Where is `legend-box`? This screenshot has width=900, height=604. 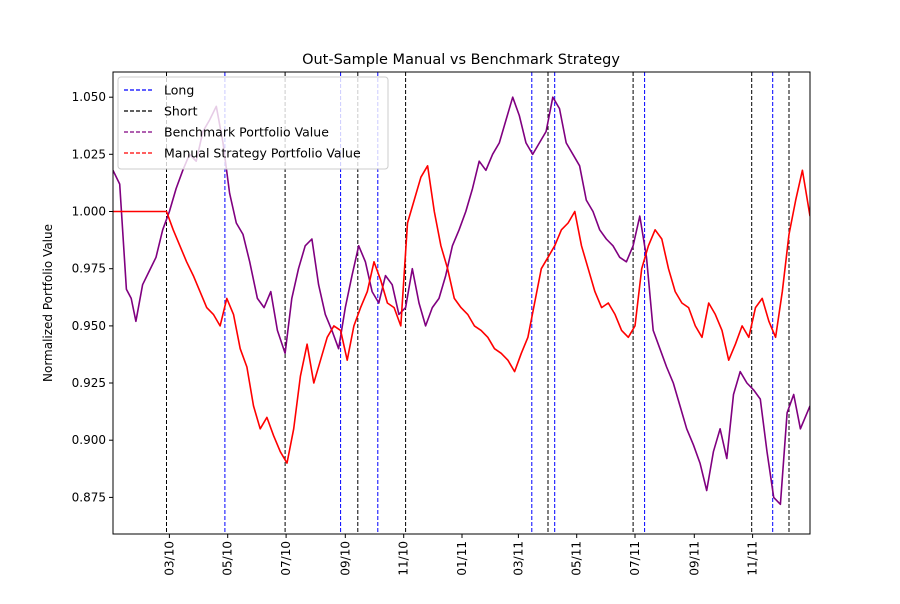 legend-box is located at coordinates (253, 123).